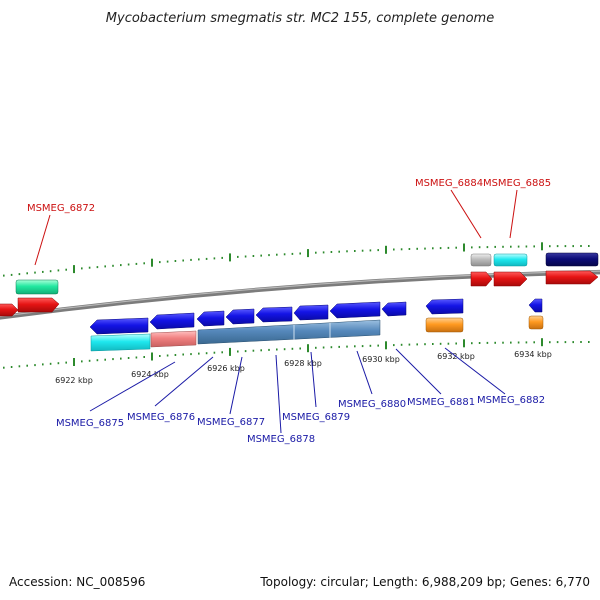 The width and height of the screenshot is (600, 600). What do you see at coordinates (226, 368) in the screenshot?
I see `tick-label: 6926 kbp` at bounding box center [226, 368].